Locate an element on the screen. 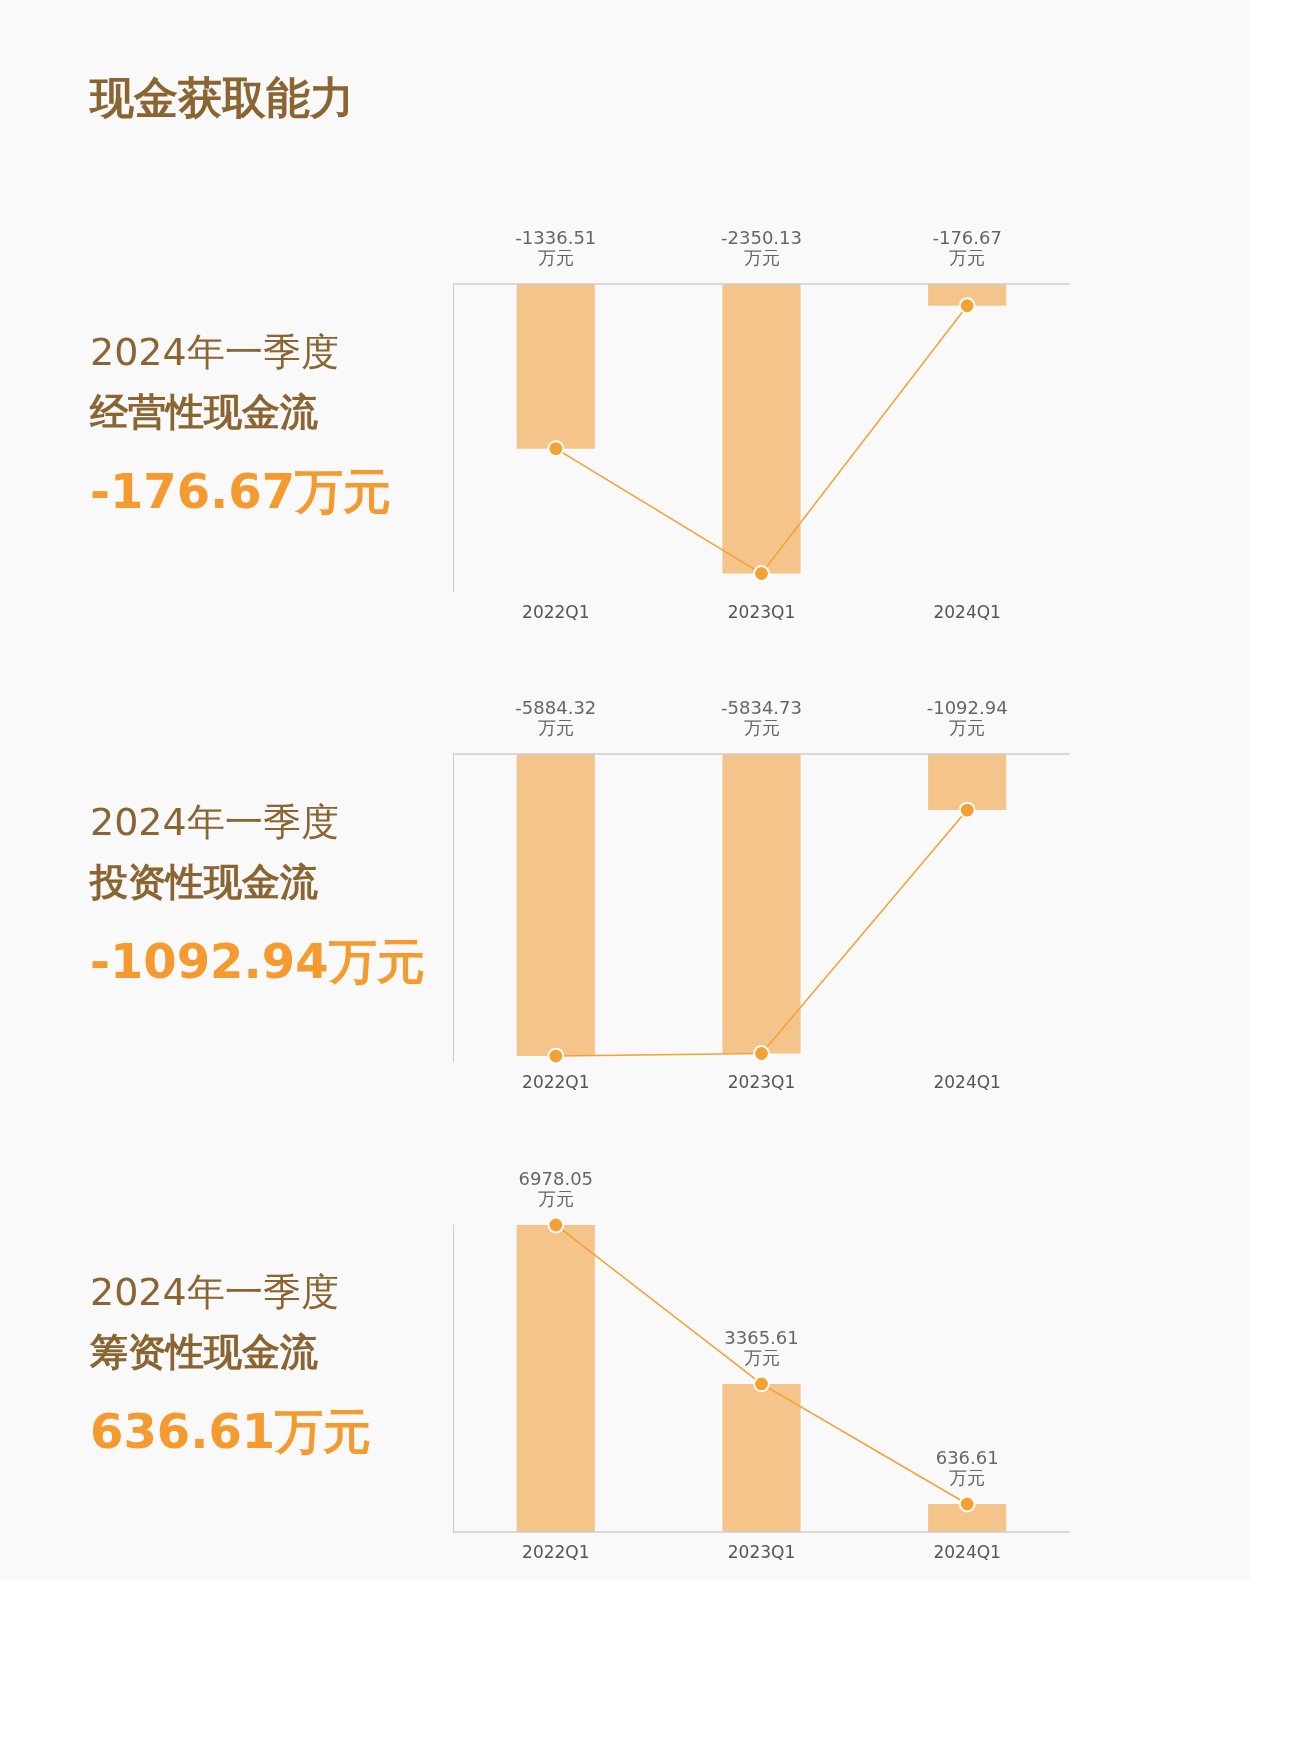 The image size is (1300, 1760). data-label: -176.67 万元 is located at coordinates (967, 247).